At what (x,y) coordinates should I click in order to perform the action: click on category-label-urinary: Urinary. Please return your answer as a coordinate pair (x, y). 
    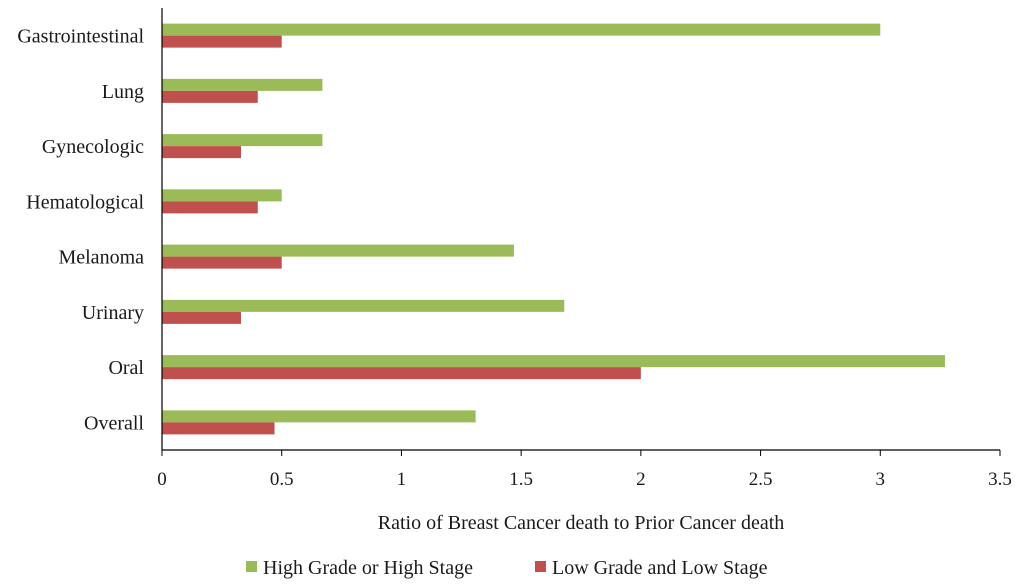
    Looking at the image, I should click on (113, 313).